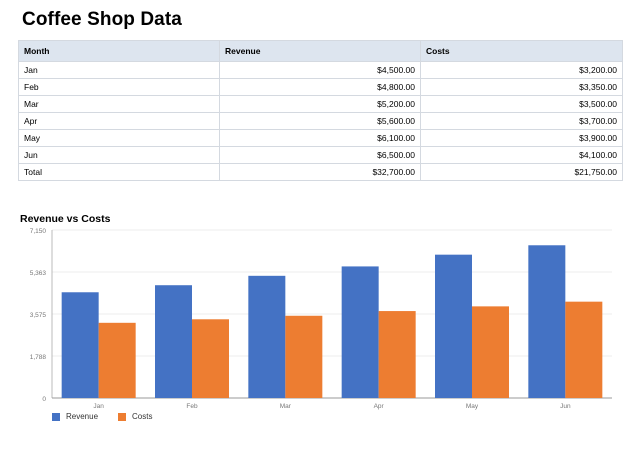  I want to click on legend-label-revenue: Revenue, so click(82, 416).